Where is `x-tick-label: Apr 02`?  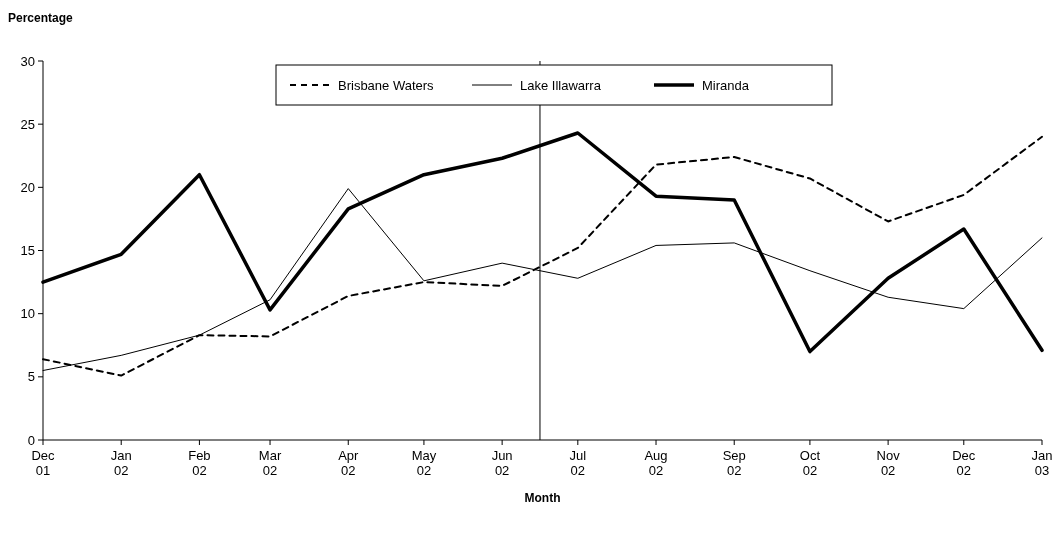 x-tick-label: Apr 02 is located at coordinates (349, 463).